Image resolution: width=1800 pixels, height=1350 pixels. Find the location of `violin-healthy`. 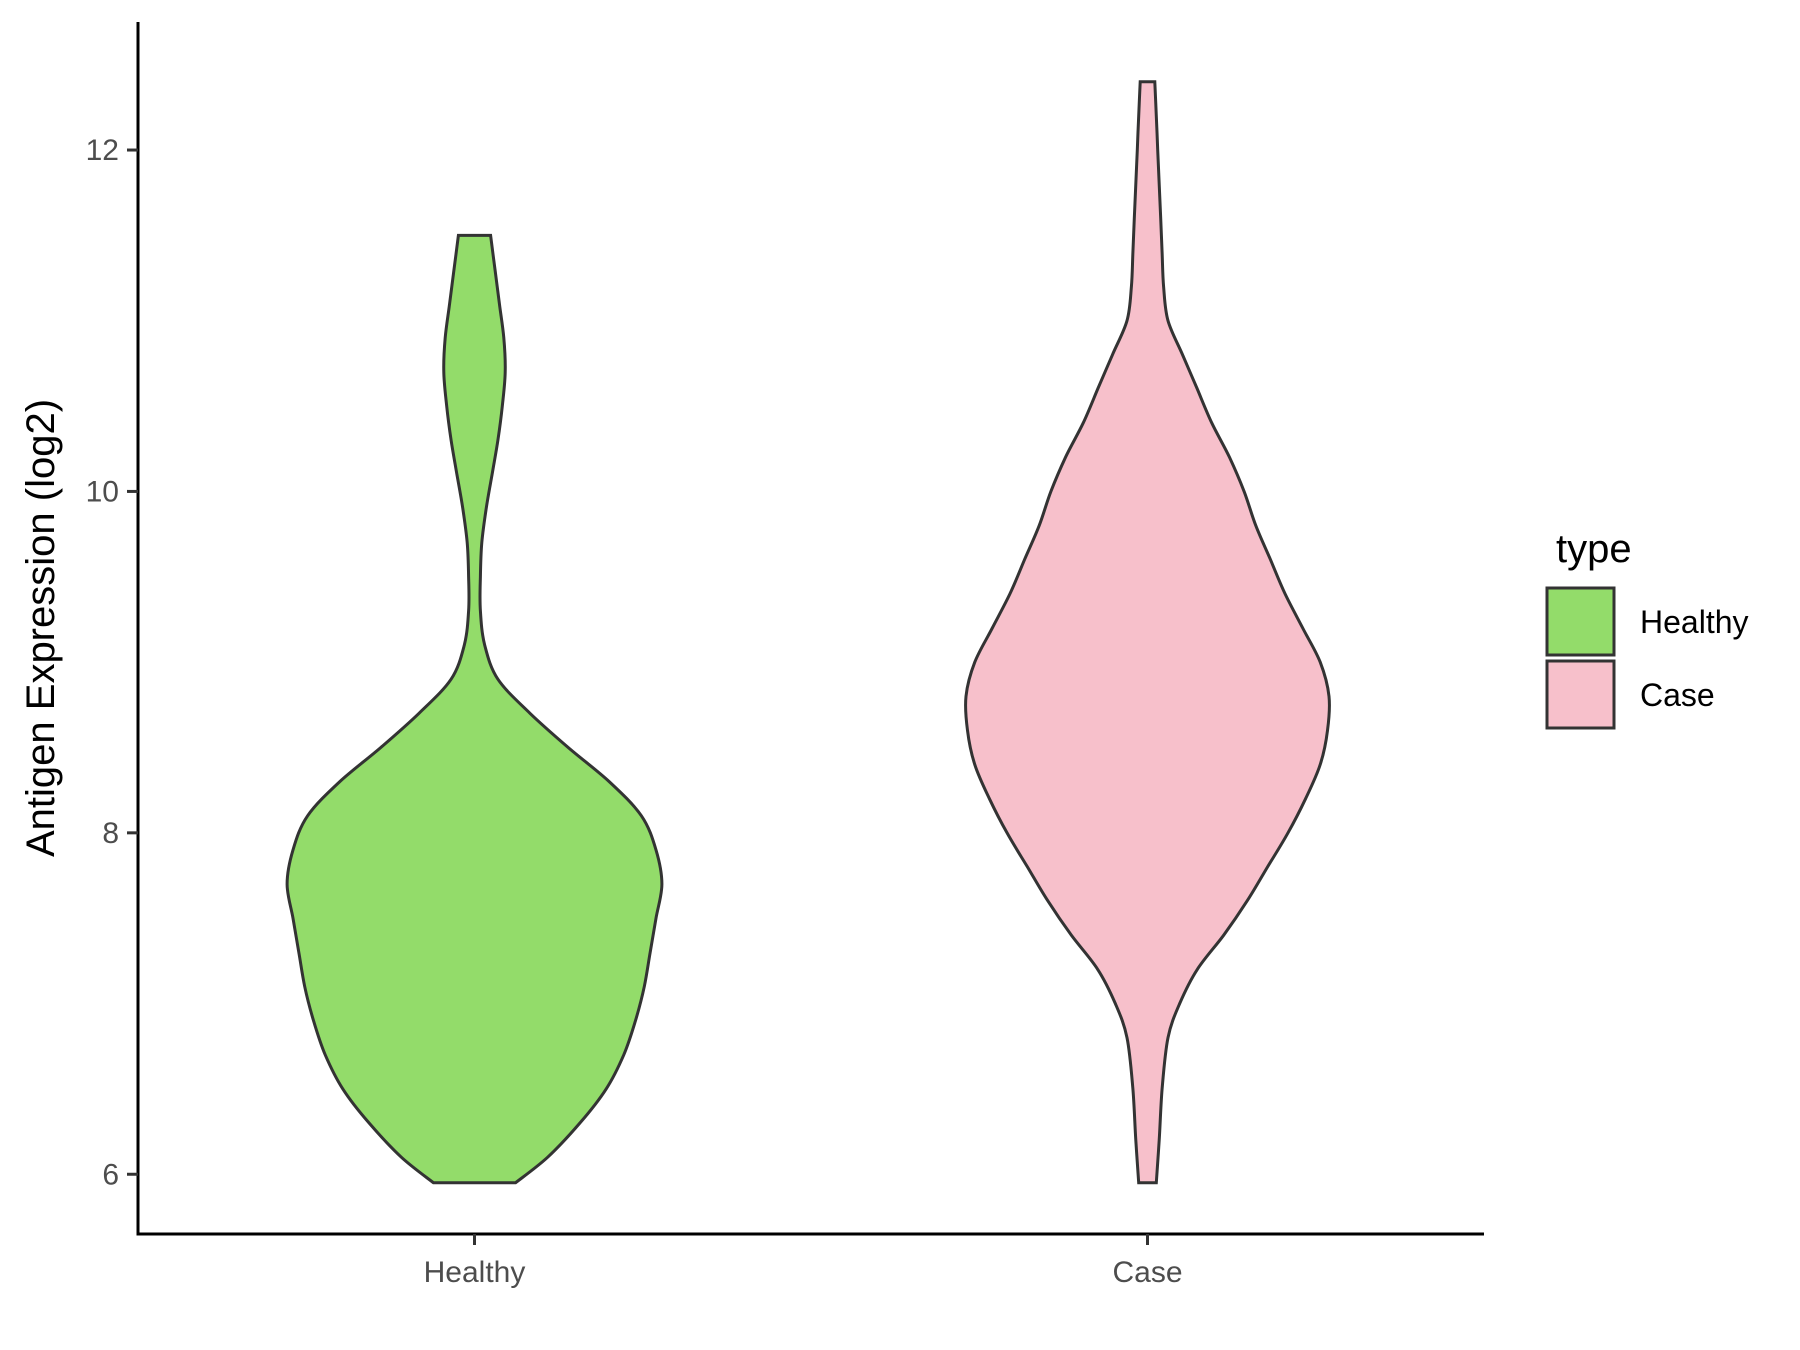

violin-healthy is located at coordinates (474, 709).